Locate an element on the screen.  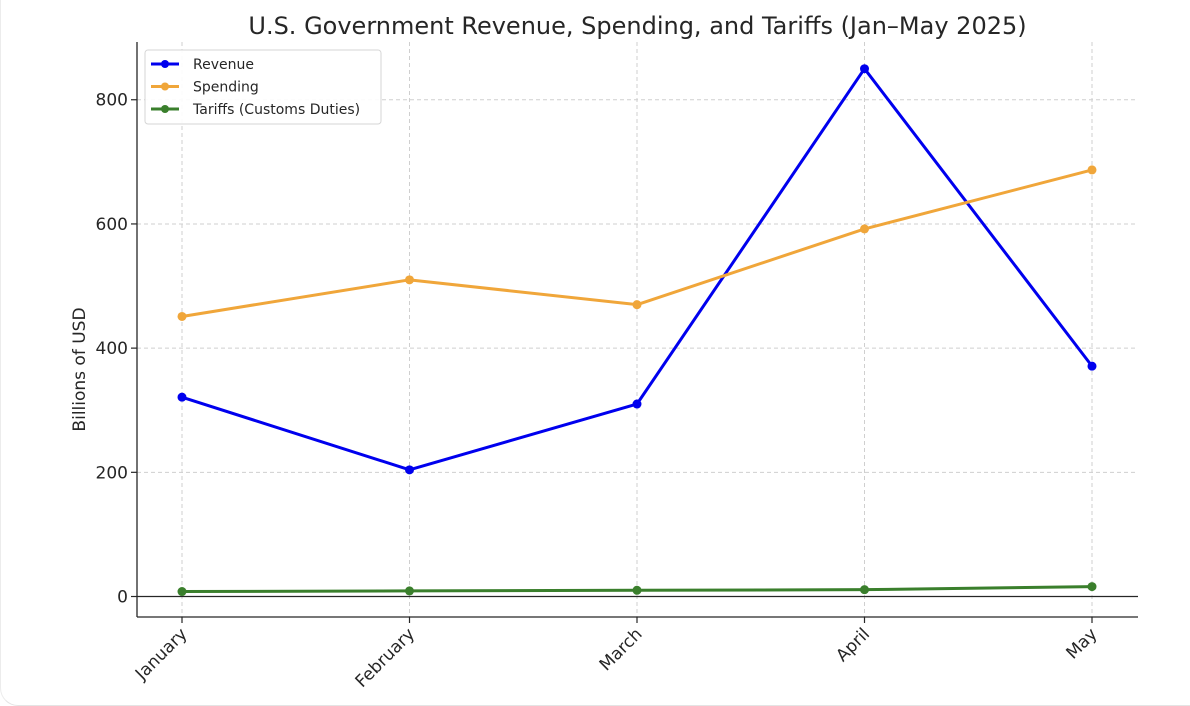
point-spending-february is located at coordinates (409, 280).